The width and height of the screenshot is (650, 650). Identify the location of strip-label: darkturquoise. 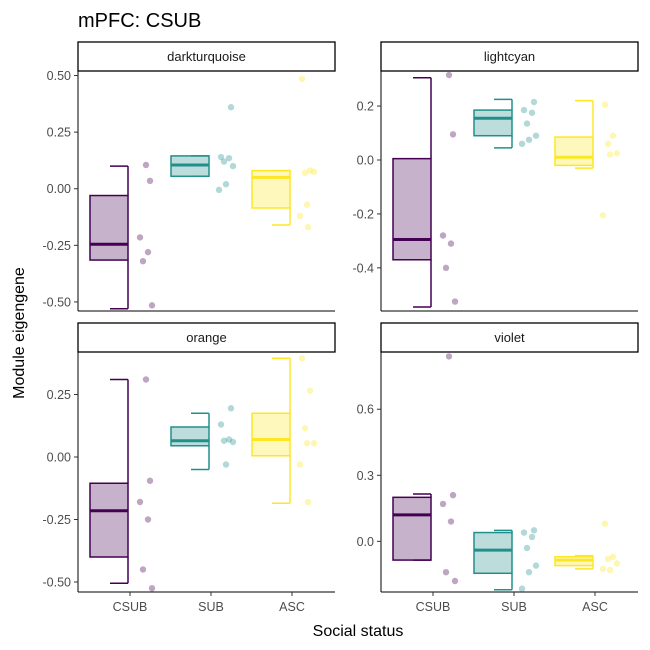
(206, 56).